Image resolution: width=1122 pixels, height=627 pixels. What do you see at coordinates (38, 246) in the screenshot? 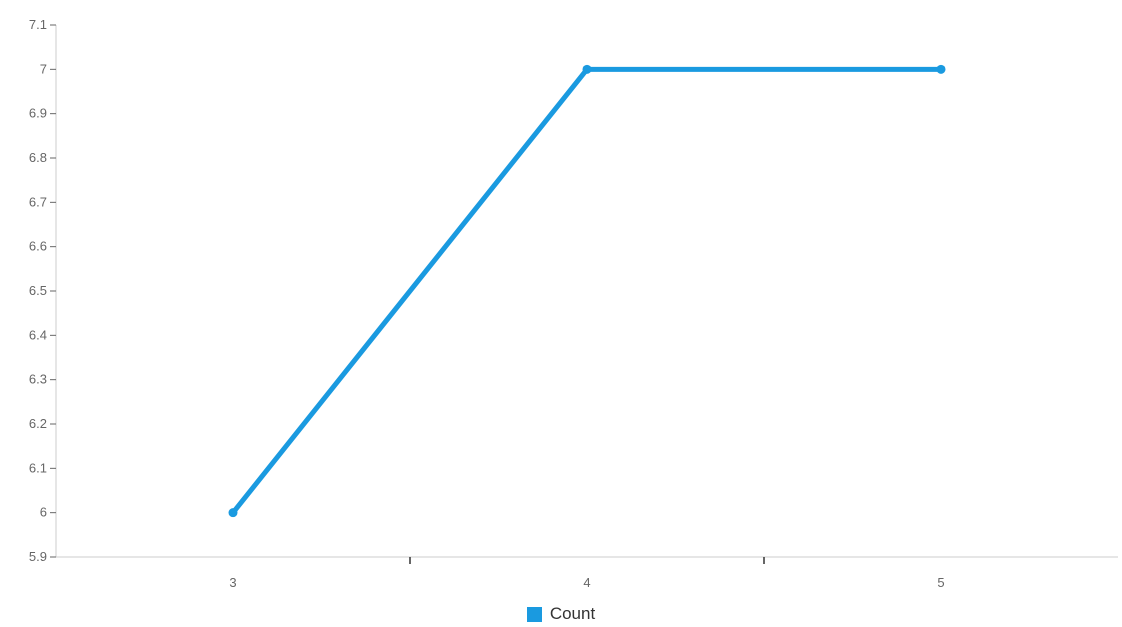
I see `y-tick-label: 6.6` at bounding box center [38, 246].